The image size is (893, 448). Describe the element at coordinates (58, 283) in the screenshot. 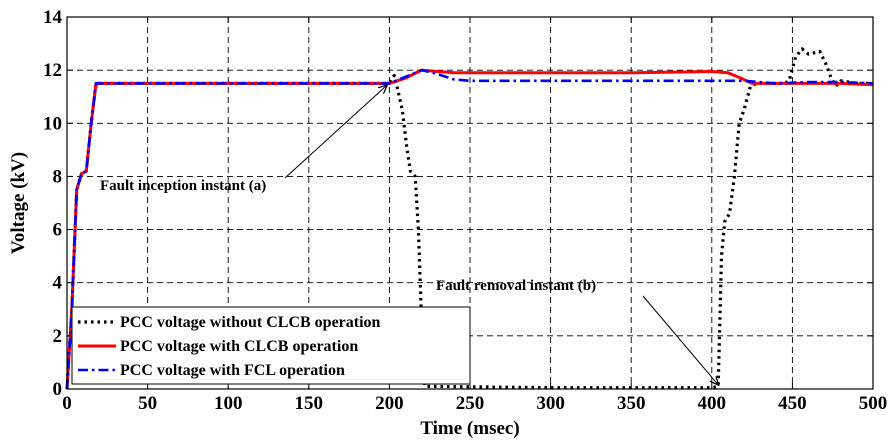

I see `y-tick-label: 4` at that location.